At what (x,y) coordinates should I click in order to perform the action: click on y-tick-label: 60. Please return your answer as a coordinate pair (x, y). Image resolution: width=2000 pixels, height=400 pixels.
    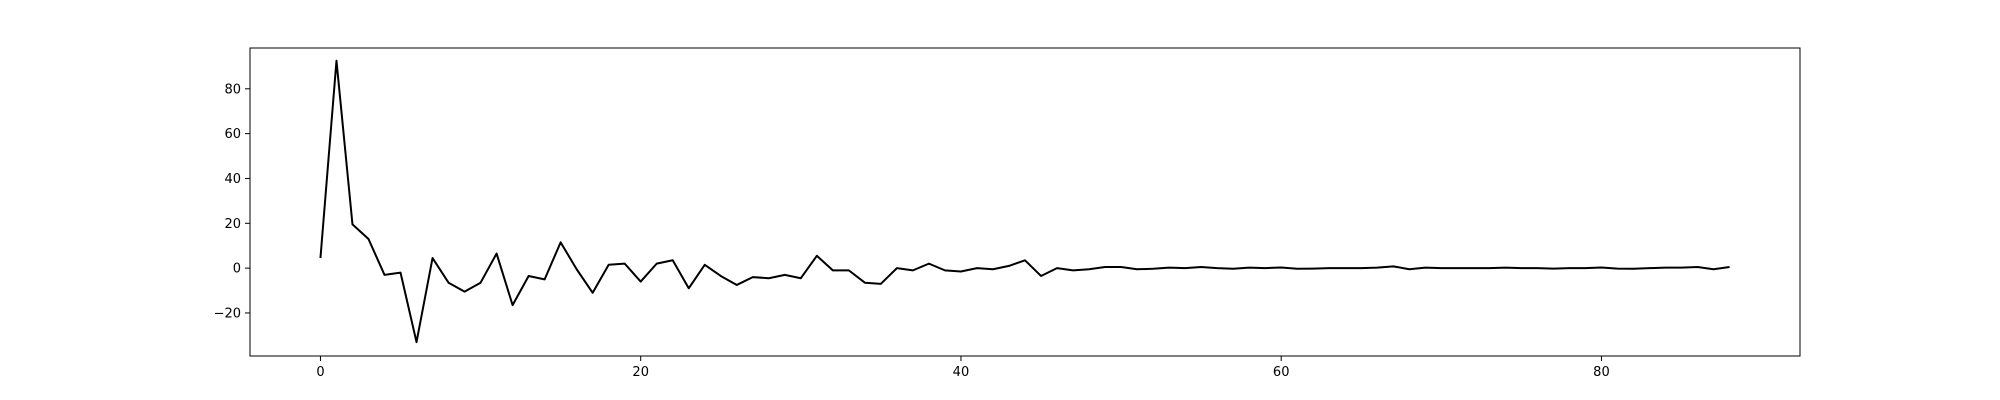
    Looking at the image, I should click on (232, 134).